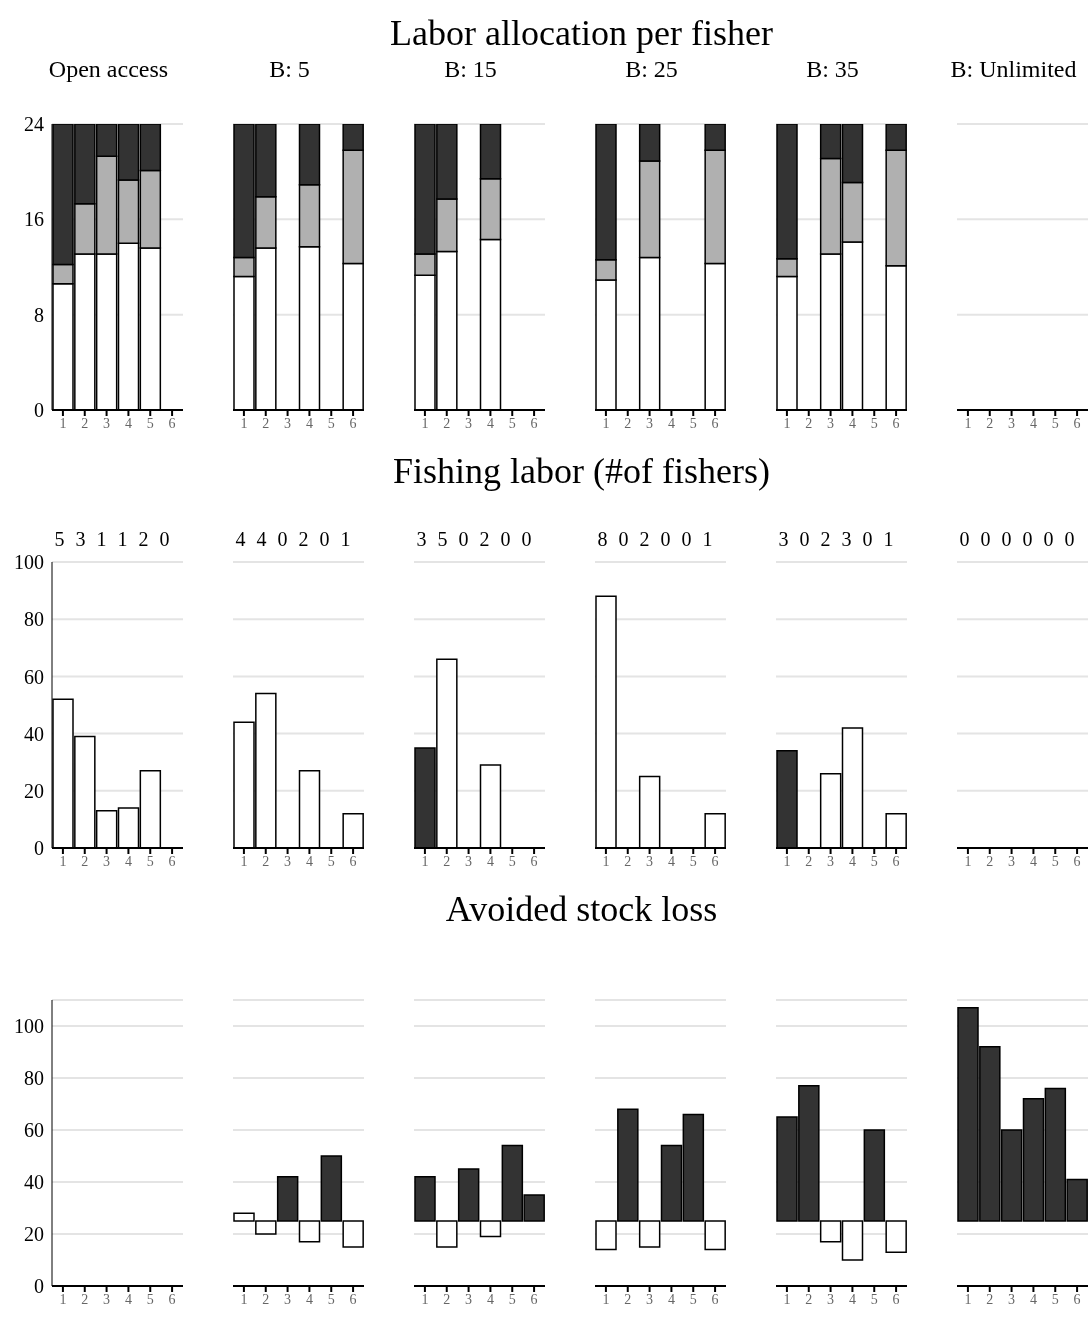 Image resolution: width=1089 pixels, height=1332 pixels. I want to click on chart-subtitle: Open access, so click(108, 69).